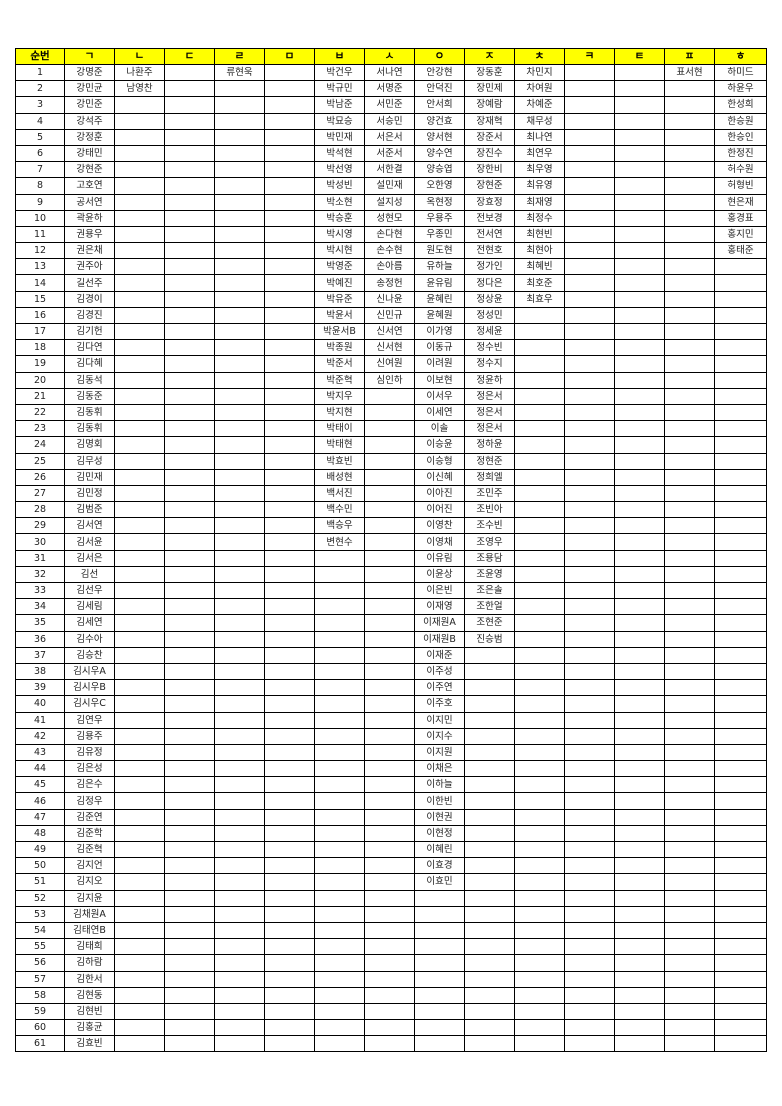 This screenshot has width=782, height=1106. What do you see at coordinates (40, 801) in the screenshot?
I see `row-number: 46` at bounding box center [40, 801].